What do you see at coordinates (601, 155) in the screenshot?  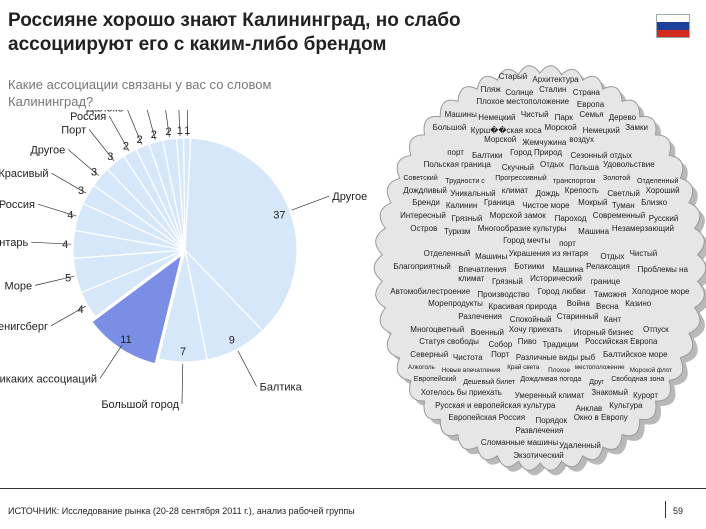 I see `cloud-word: Сезонный отдых` at bounding box center [601, 155].